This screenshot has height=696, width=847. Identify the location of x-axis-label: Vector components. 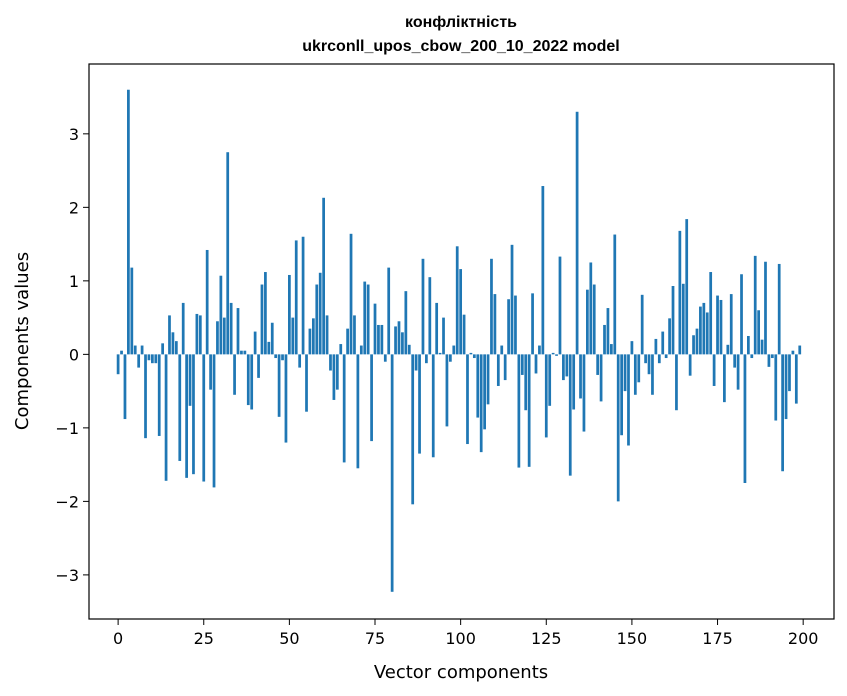
(461, 672).